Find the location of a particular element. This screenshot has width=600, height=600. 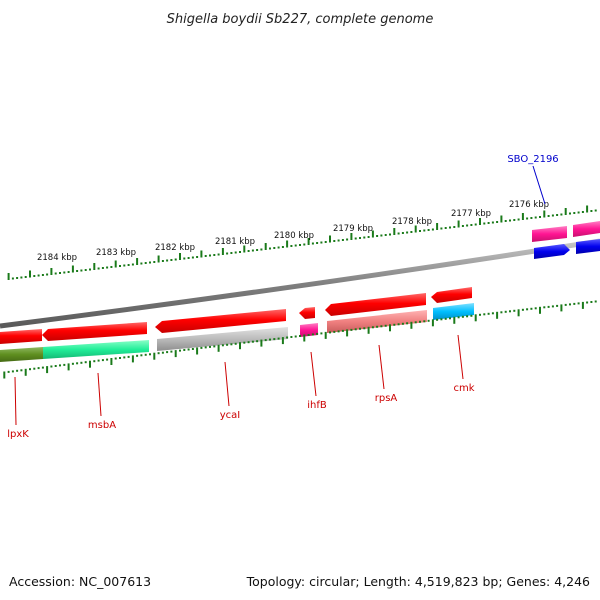

ycai-leader is located at coordinates (227, 384).